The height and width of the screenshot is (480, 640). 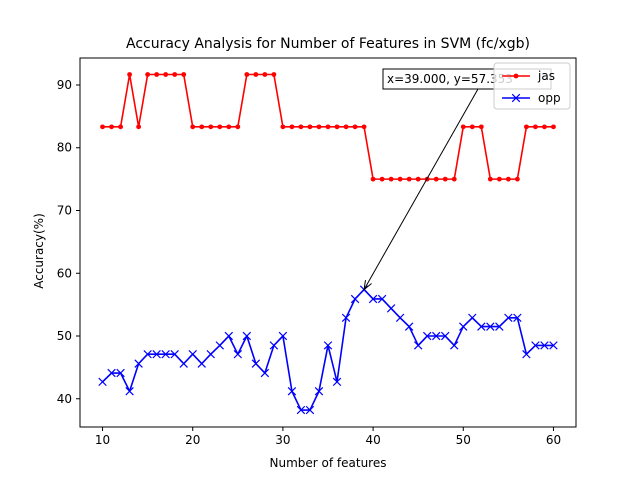 What do you see at coordinates (64, 85) in the screenshot?
I see `y-tick-label: 90` at bounding box center [64, 85].